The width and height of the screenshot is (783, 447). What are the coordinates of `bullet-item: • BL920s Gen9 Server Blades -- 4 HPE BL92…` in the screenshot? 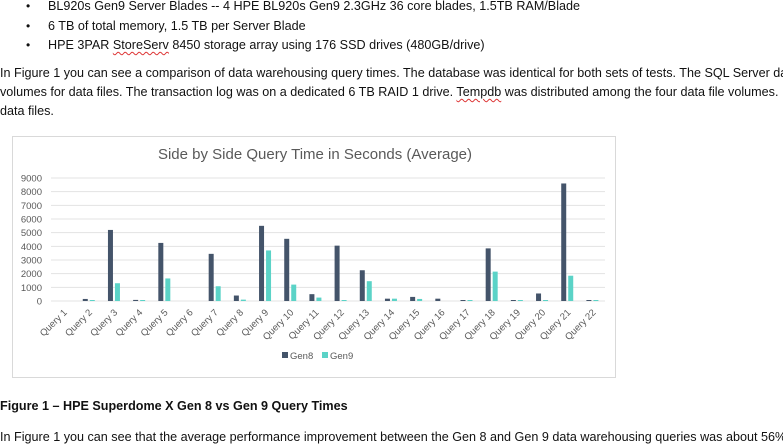 It's located at (290, 8).